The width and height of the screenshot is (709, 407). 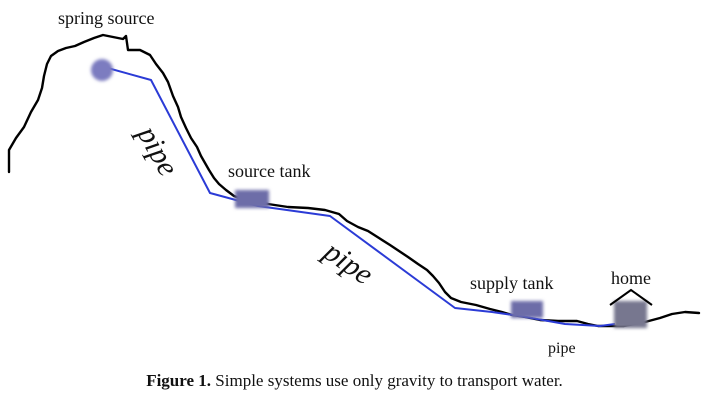 I want to click on house-body, so click(x=630, y=314).